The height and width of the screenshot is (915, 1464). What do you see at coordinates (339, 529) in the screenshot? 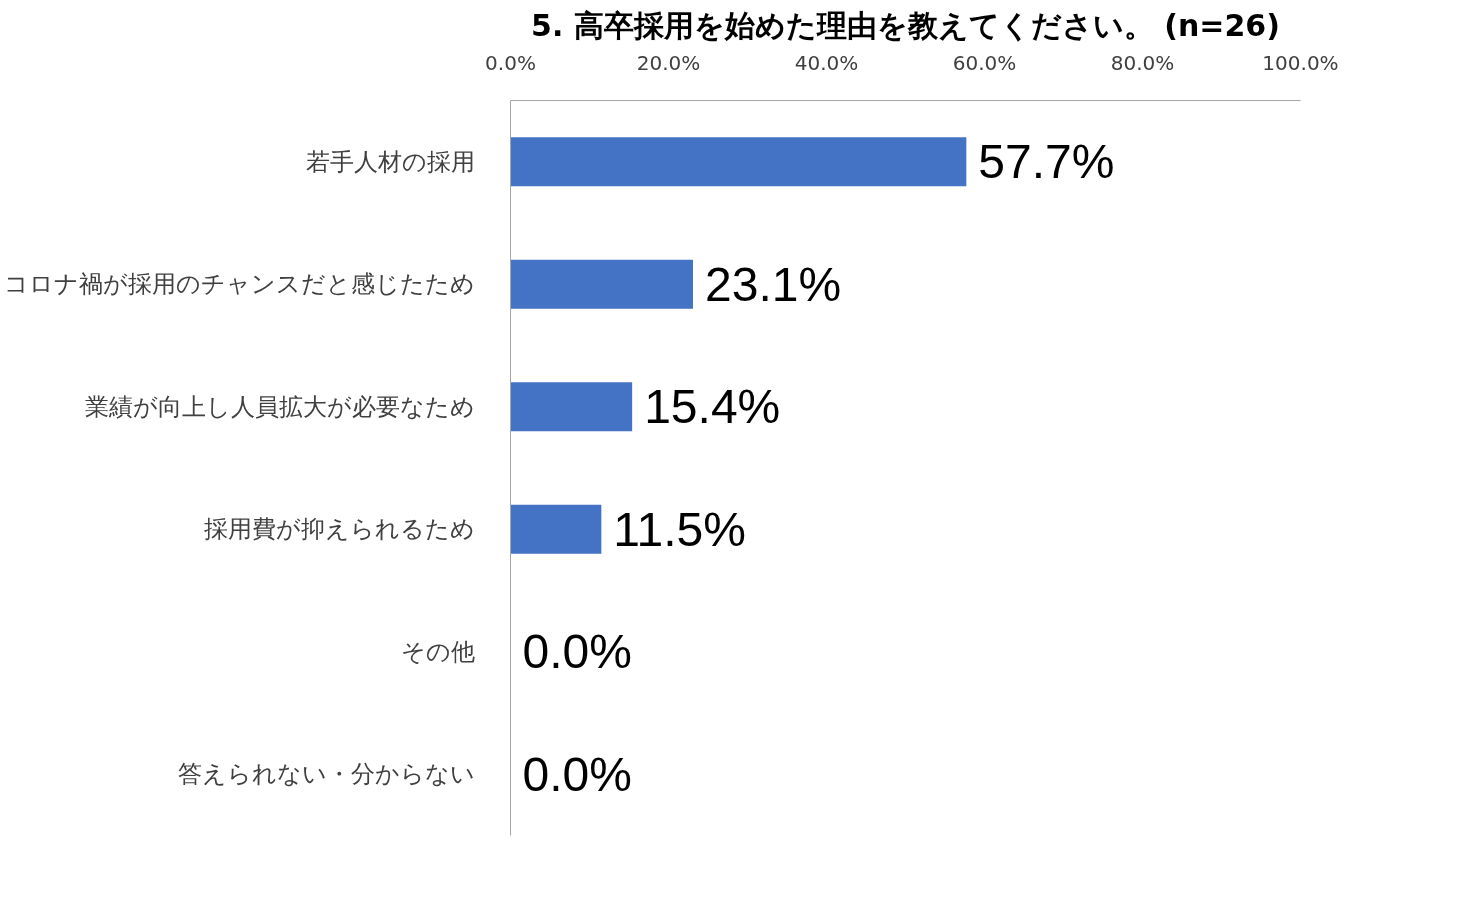
I see `y-tick-label: 採用費が抑えられるため` at bounding box center [339, 529].